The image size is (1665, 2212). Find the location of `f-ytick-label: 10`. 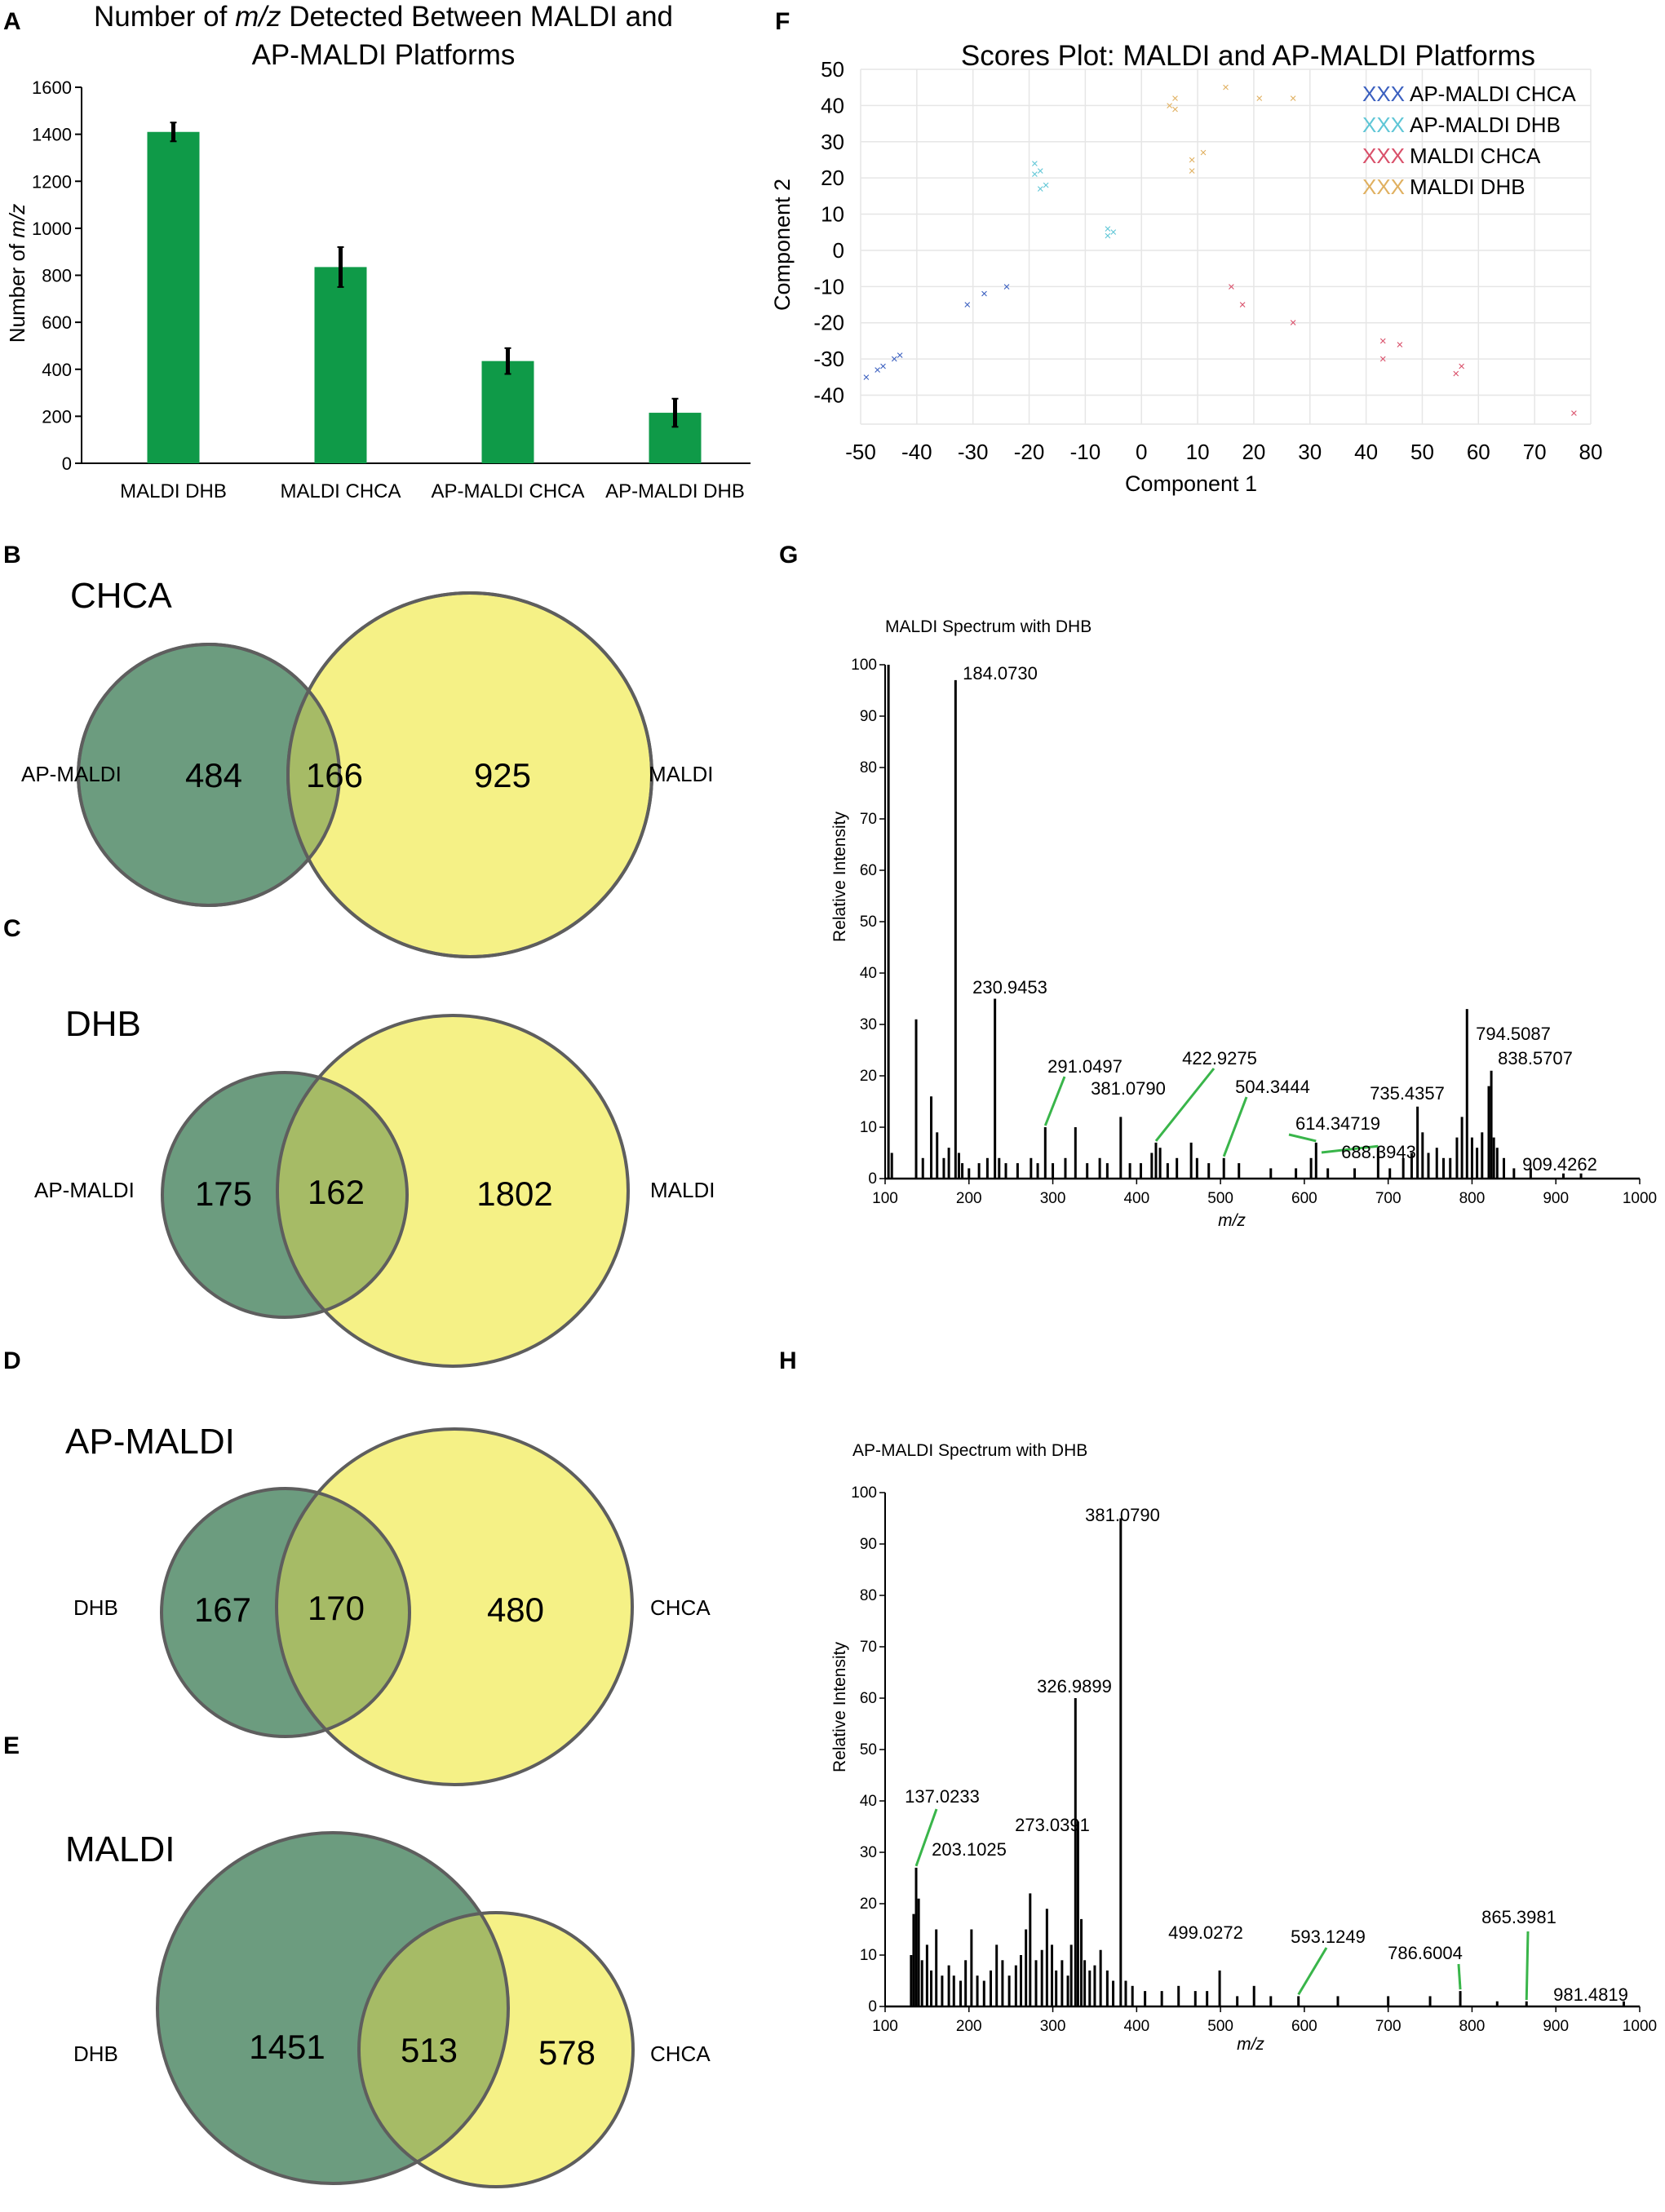

f-ytick-label: 10 is located at coordinates (832, 215).